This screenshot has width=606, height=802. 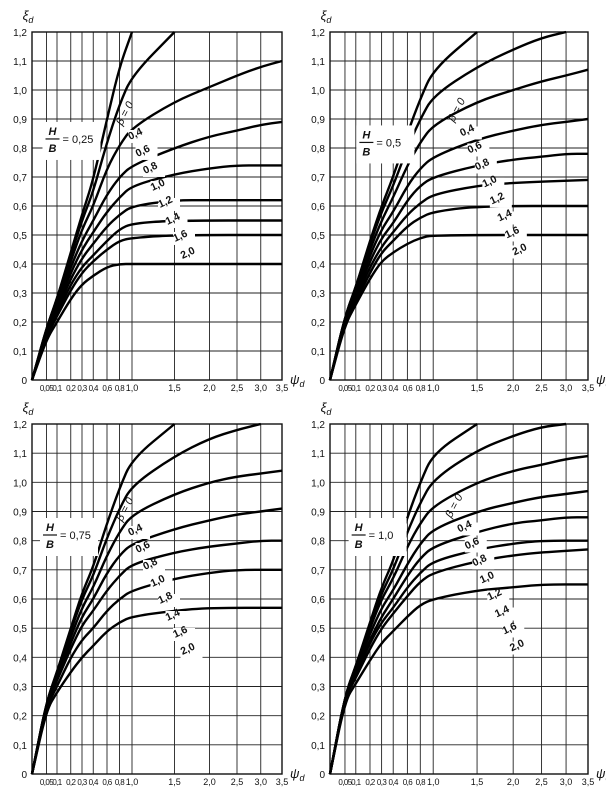 What do you see at coordinates (165, 598) in the screenshot?
I see `beta-value-label: 1,8` at bounding box center [165, 598].